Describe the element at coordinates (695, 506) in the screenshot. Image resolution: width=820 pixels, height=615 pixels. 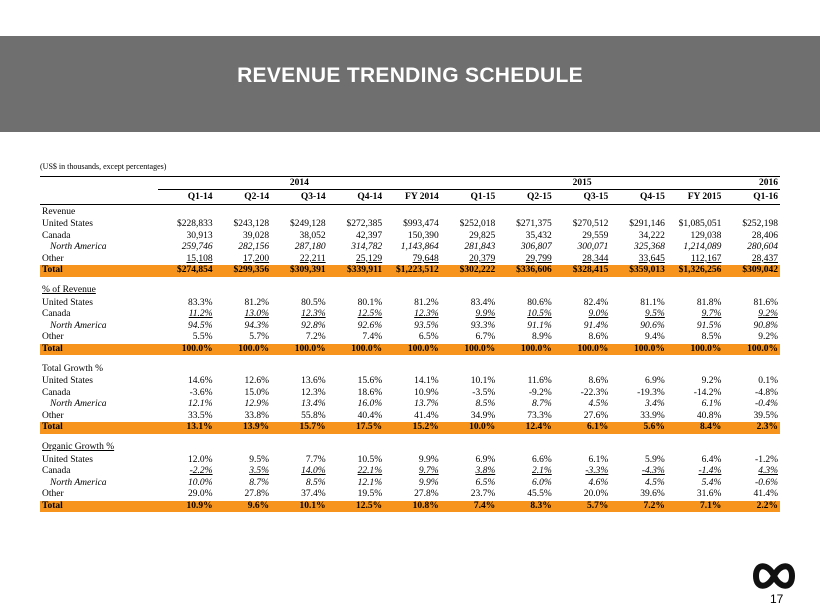
I see `table-cell: 7.1%` at that location.